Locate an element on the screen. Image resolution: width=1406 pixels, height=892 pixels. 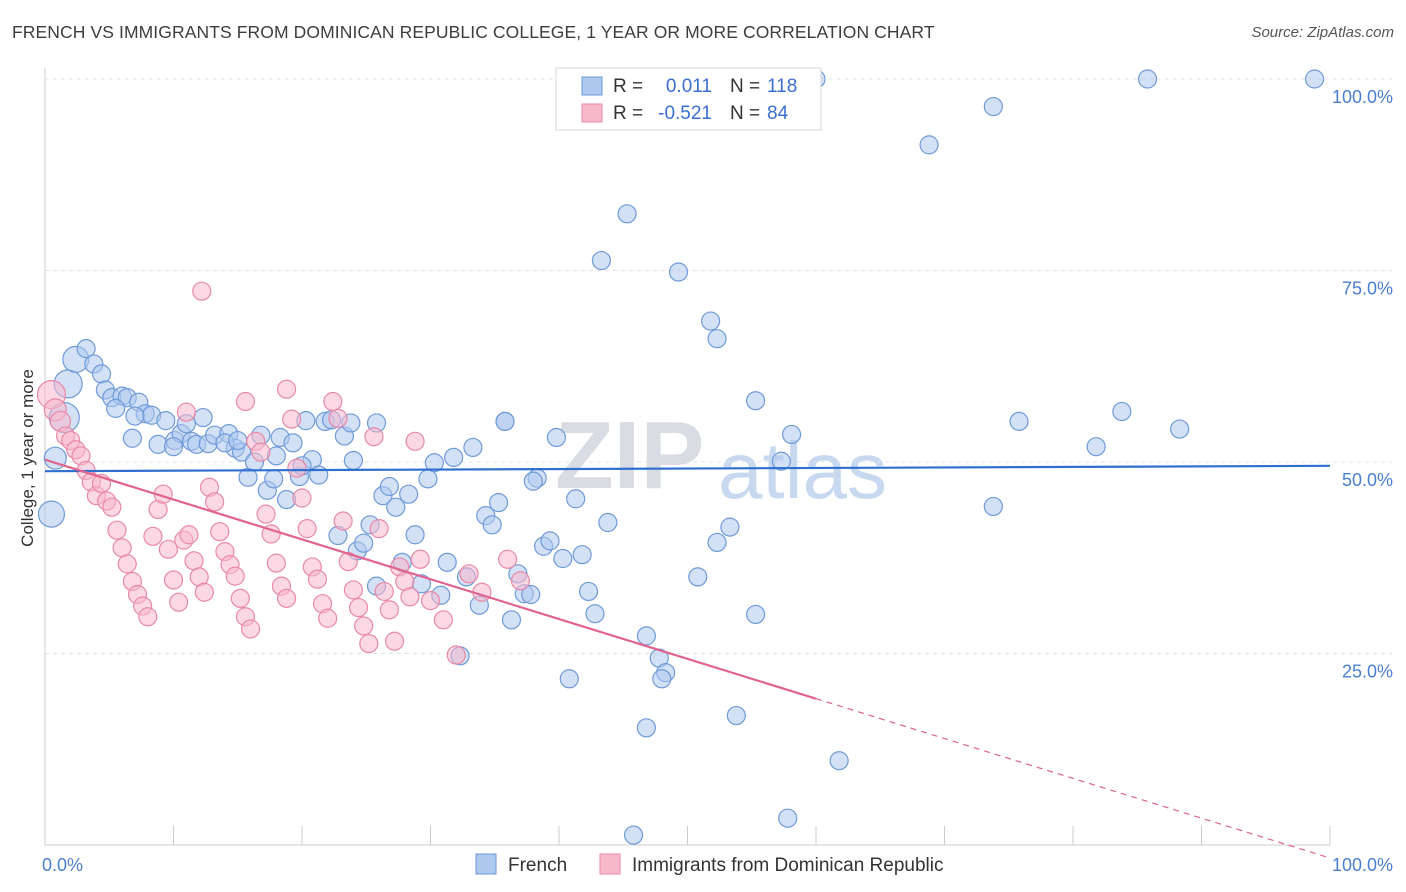
legend-swatch-dominican is located at coordinates (592, 113).